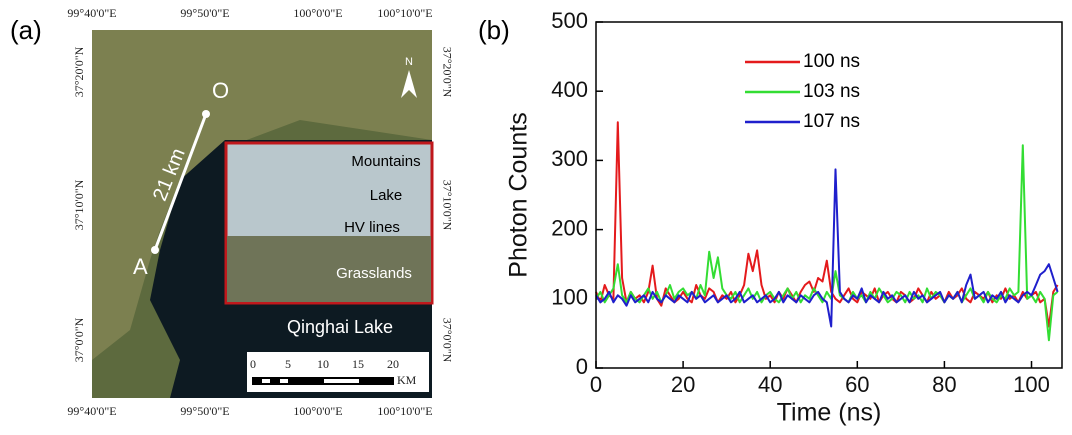 The image size is (1072, 435). What do you see at coordinates (409, 84) in the screenshot?
I see `north-arrow` at bounding box center [409, 84].